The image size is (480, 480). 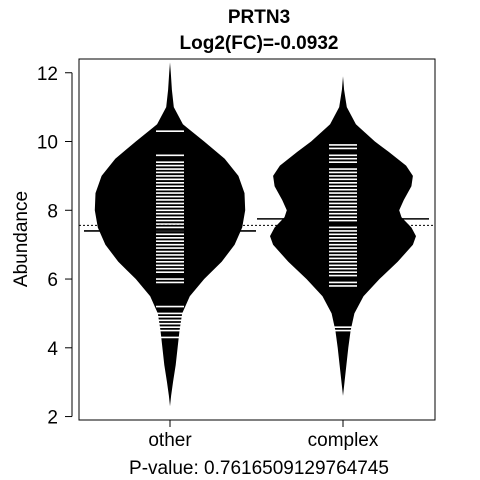 I want to click on y-tick-label-2: 2, so click(x=52, y=418).